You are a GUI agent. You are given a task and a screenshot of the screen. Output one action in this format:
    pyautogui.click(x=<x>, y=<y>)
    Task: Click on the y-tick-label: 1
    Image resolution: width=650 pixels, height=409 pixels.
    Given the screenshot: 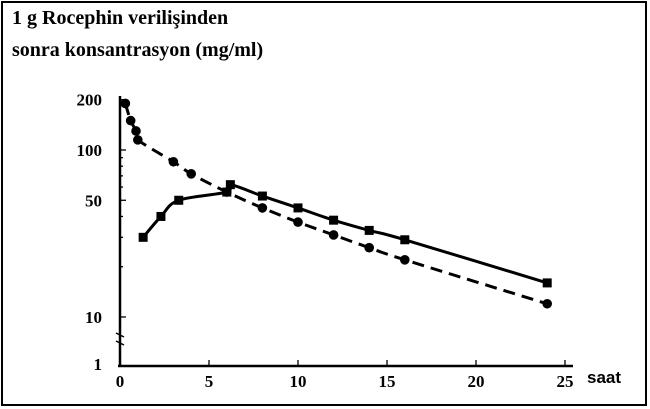 What is the action you would take?
    pyautogui.click(x=98, y=364)
    